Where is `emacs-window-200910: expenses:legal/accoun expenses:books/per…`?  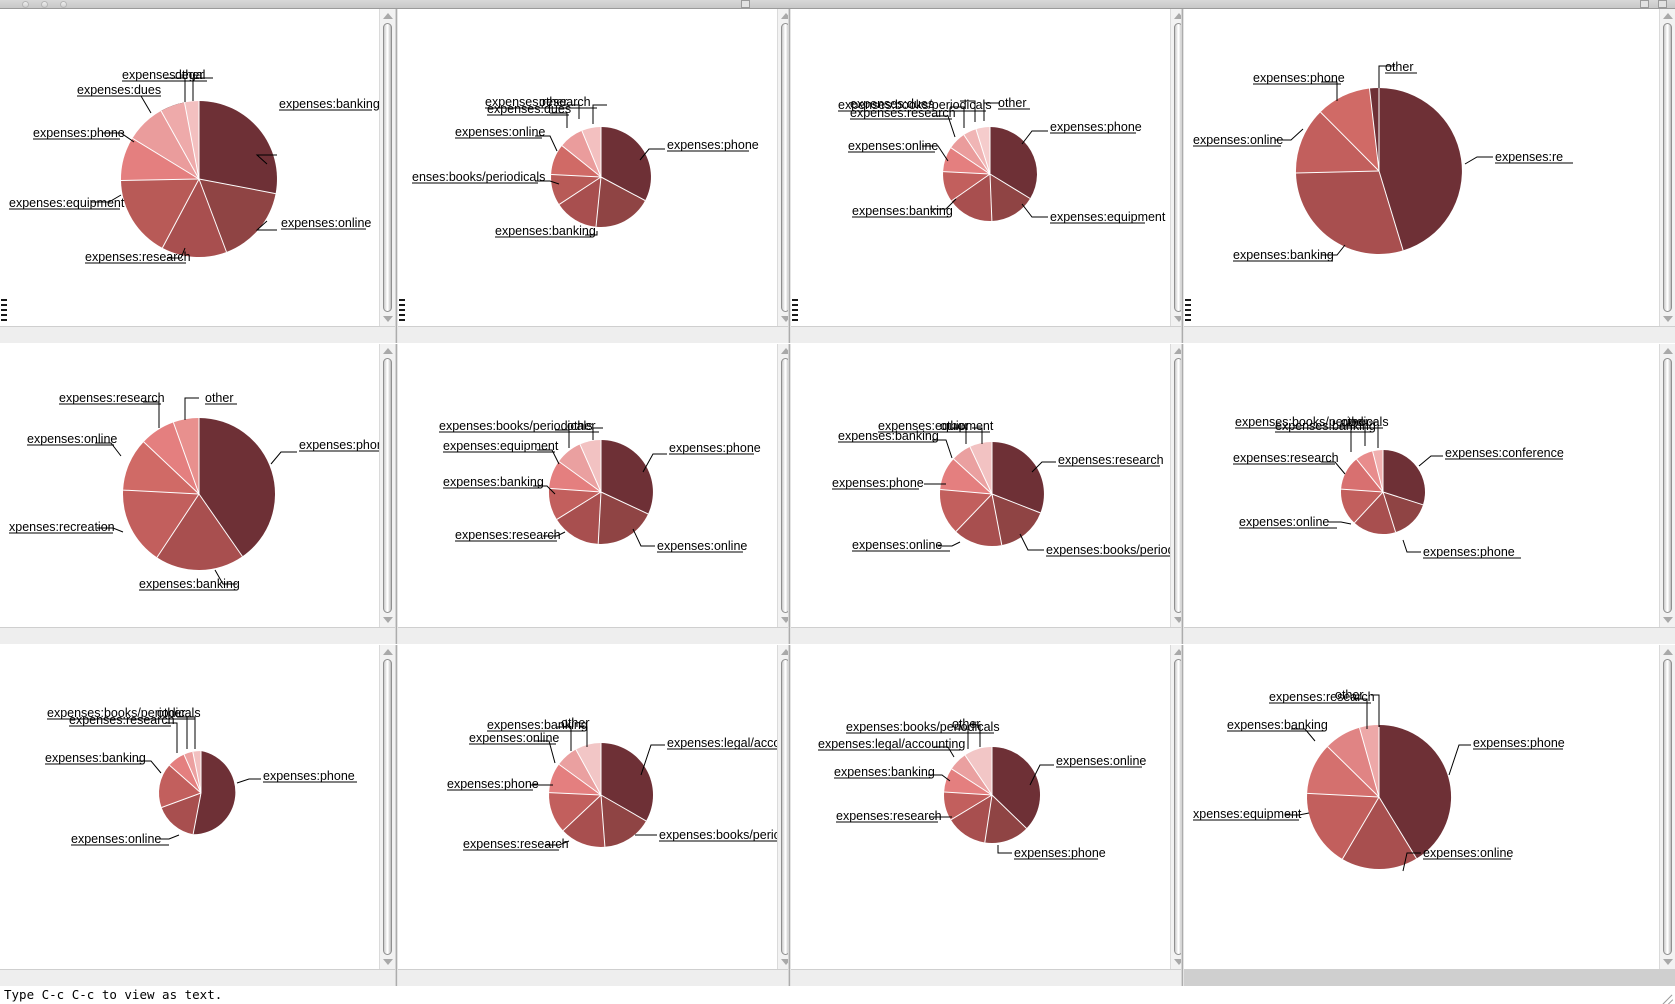 emacs-window-200910: expenses:legal/accoun expenses:books/per… is located at coordinates (595, 815).